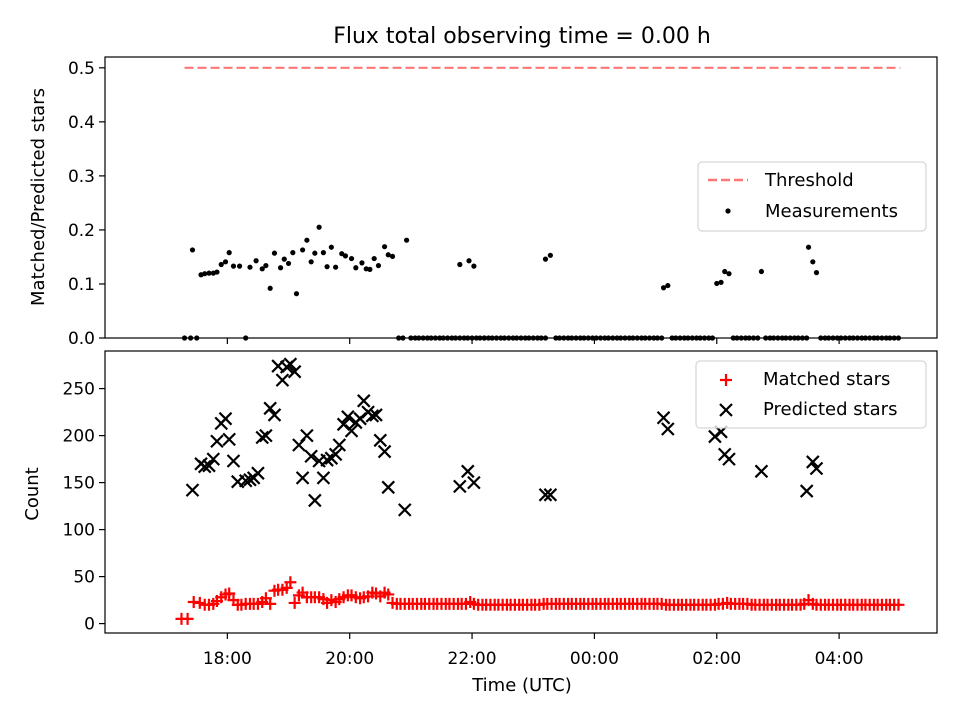  What do you see at coordinates (540, 600) in the screenshot?
I see `matched-stars-points` at bounding box center [540, 600].